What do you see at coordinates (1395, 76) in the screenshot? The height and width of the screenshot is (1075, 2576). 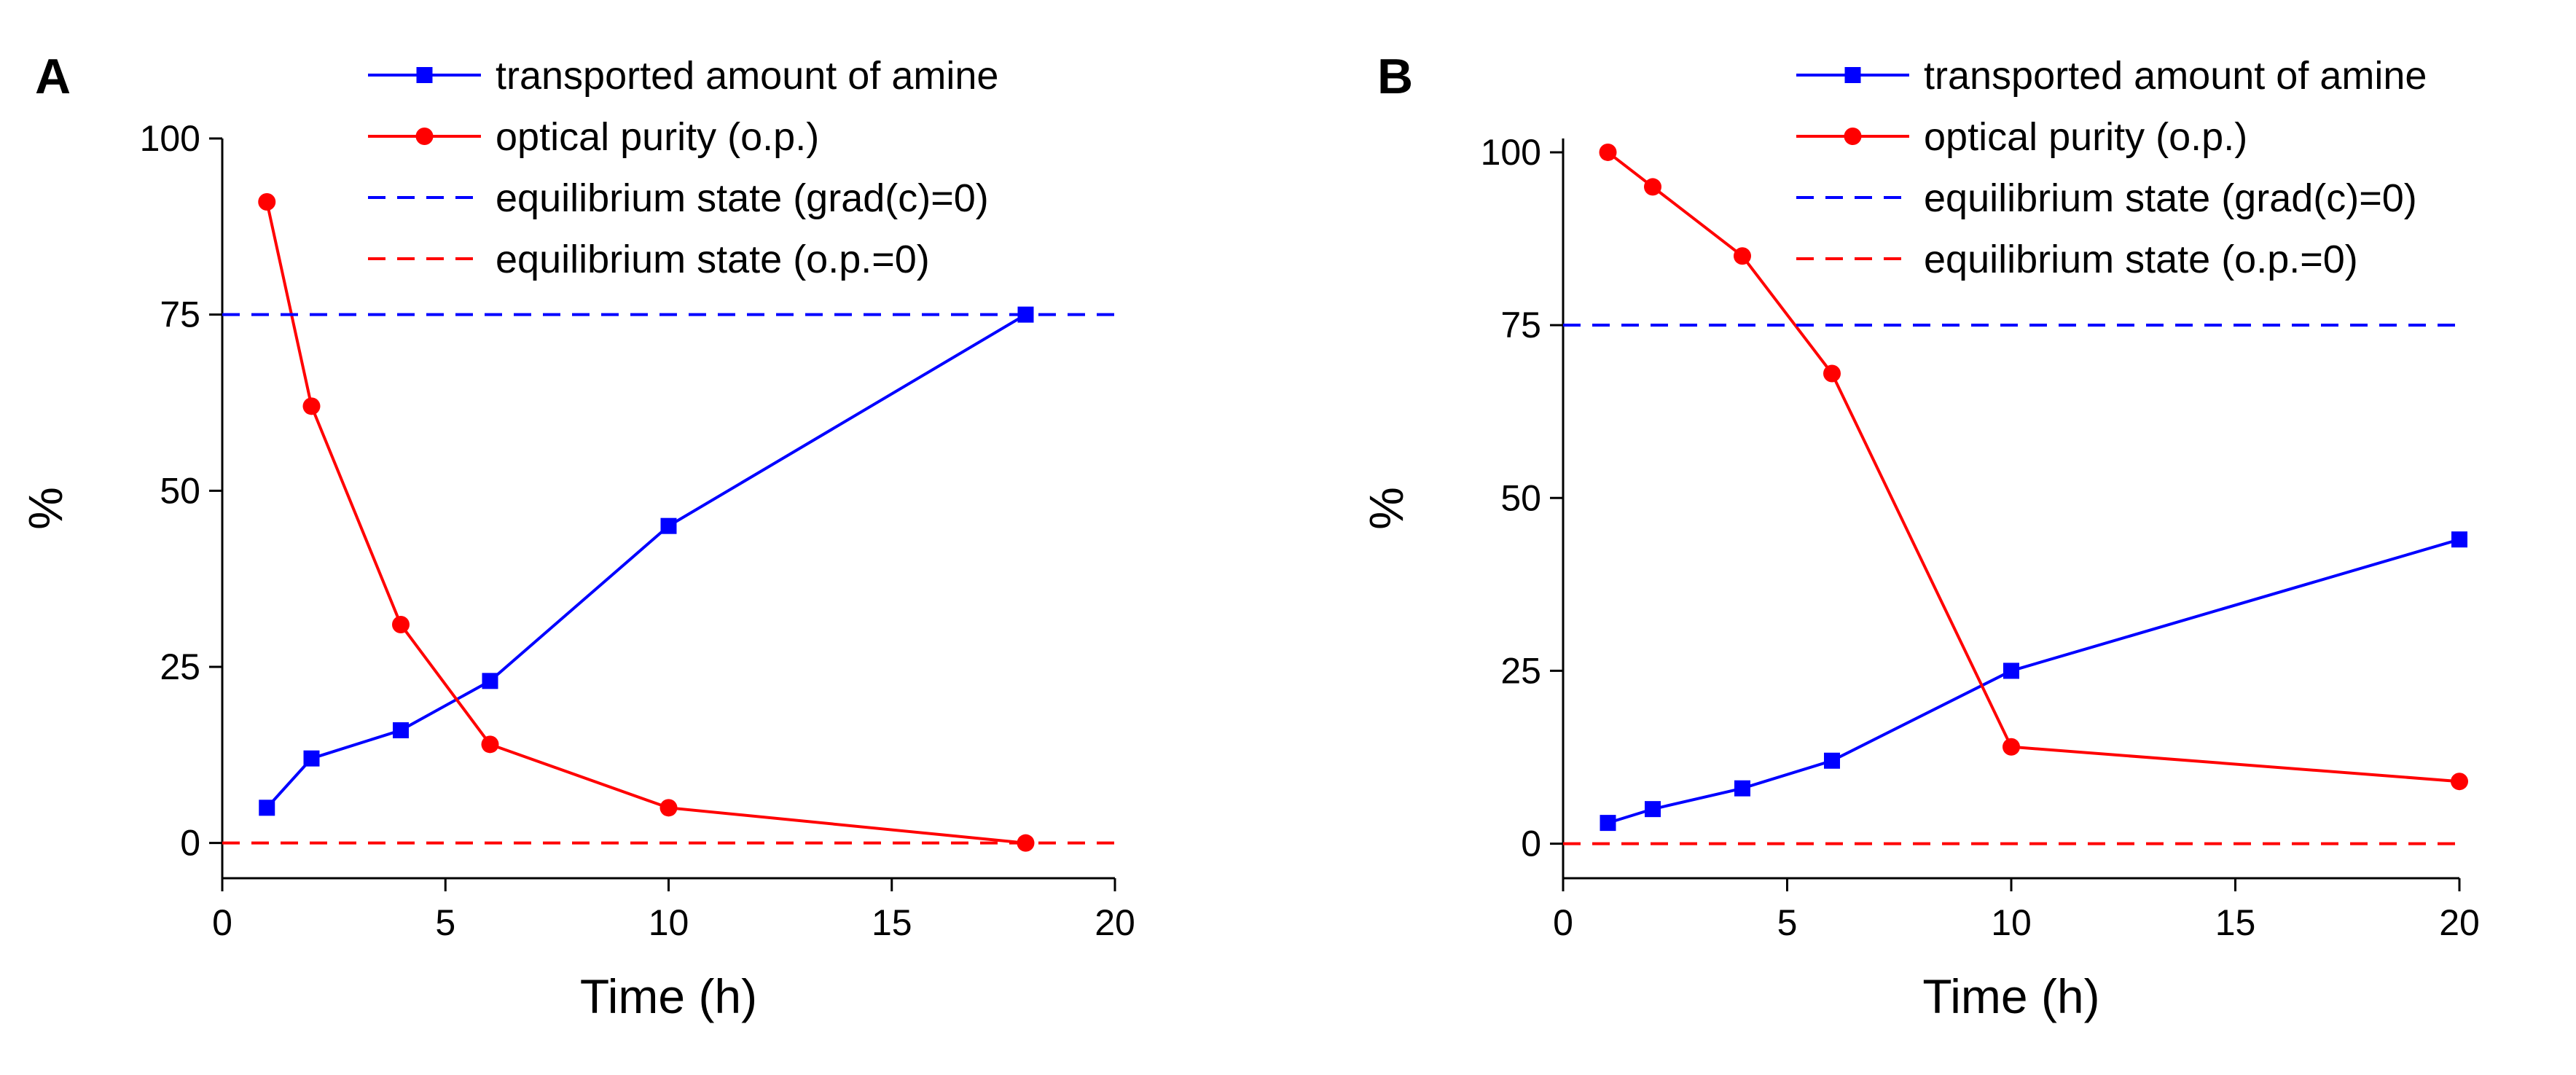 I see `panel-label: B` at bounding box center [1395, 76].